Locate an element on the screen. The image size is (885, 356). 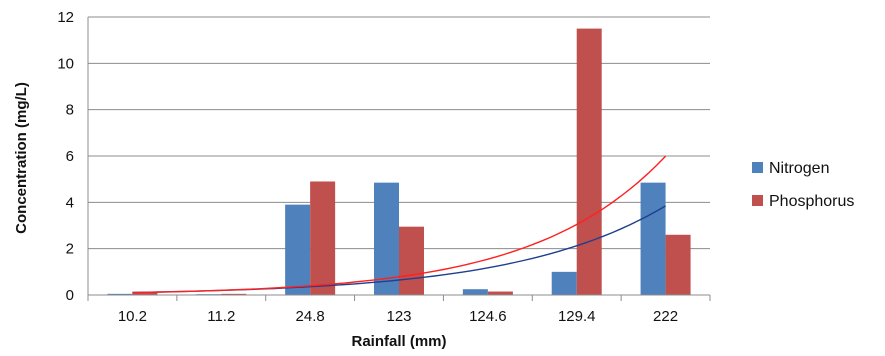
x-tick-label: 124.6 is located at coordinates (488, 316).